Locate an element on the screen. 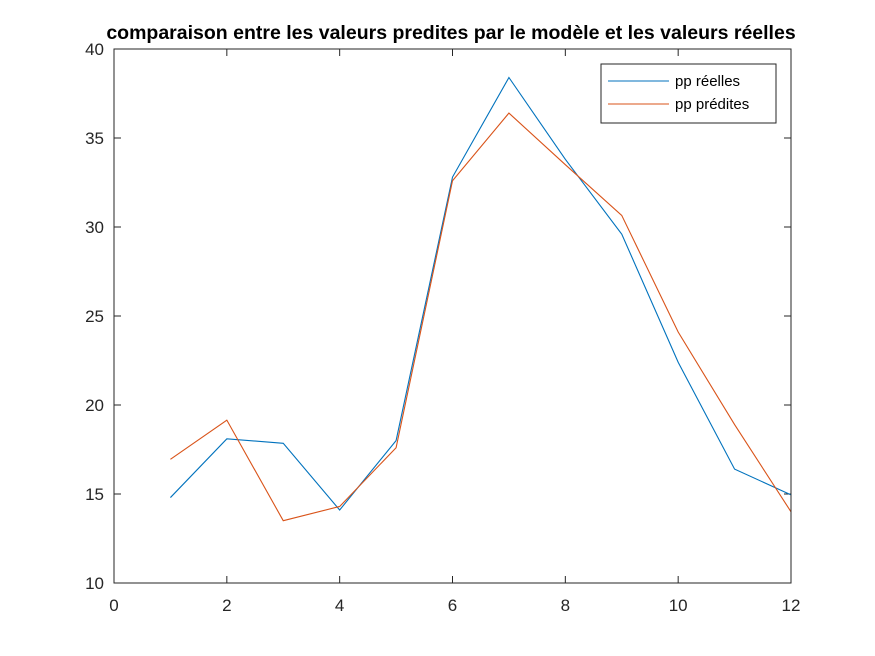  y-tick-label: 25 is located at coordinates (94, 316).